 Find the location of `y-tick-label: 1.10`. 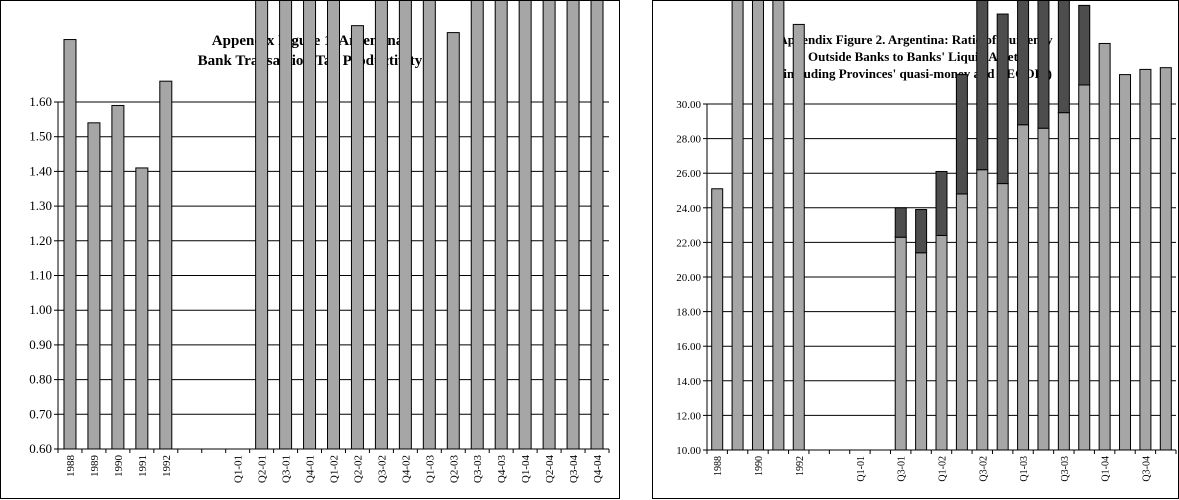

y-tick-label: 1.10 is located at coordinates (40, 275).